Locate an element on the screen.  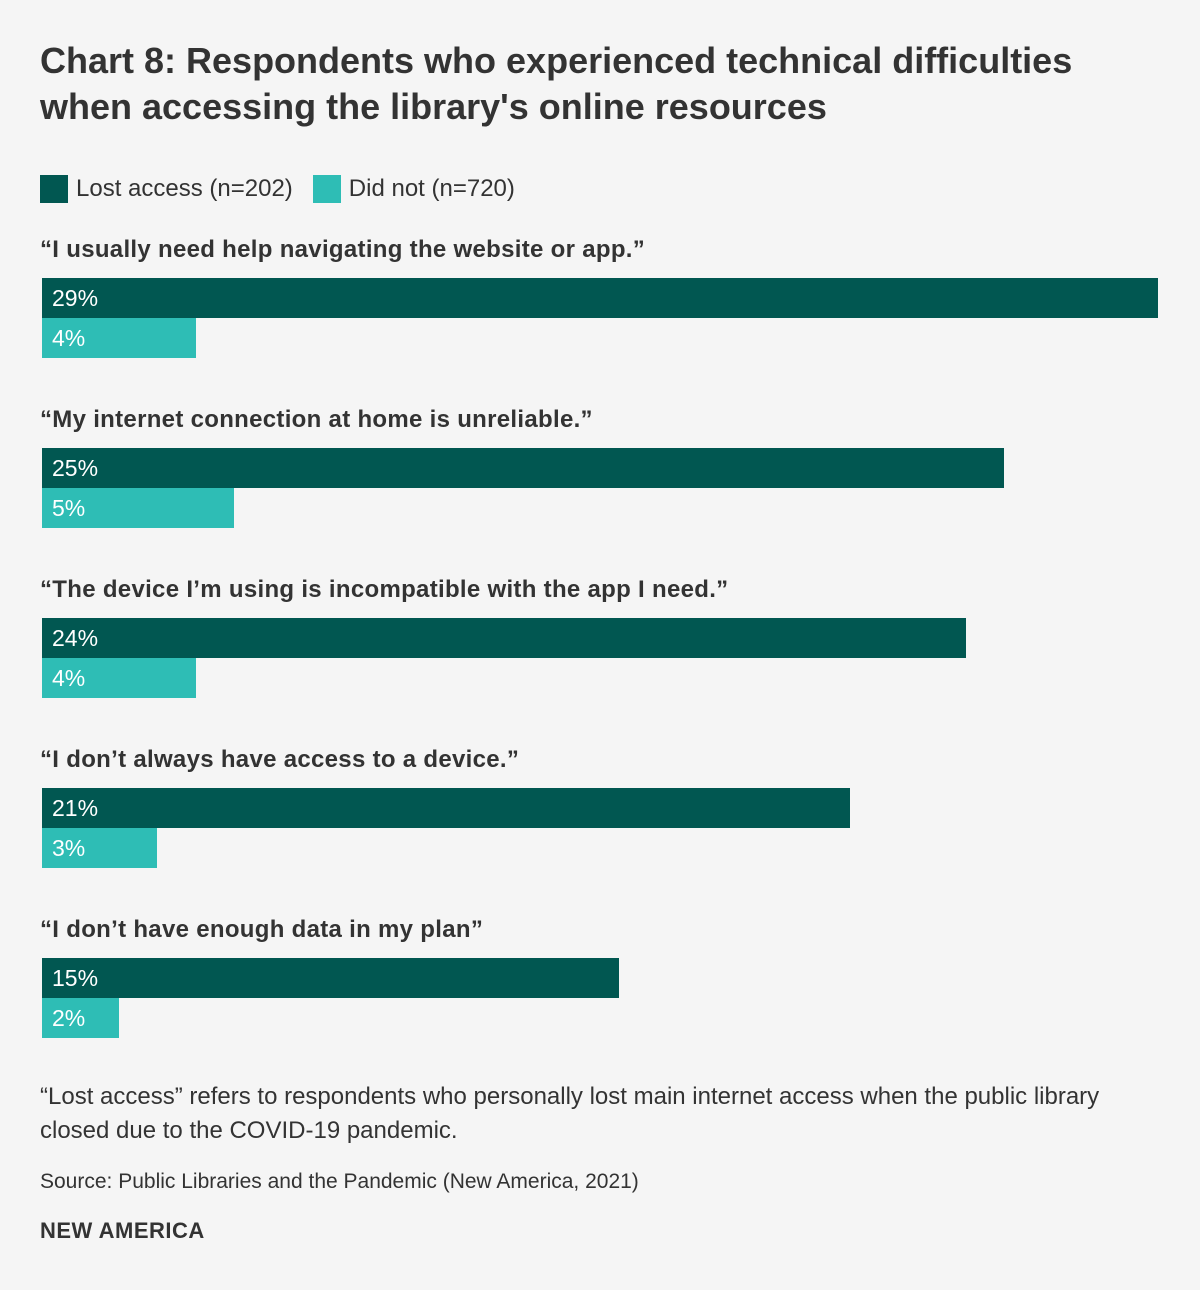
bar-value-label: 2% is located at coordinates (69, 1018).